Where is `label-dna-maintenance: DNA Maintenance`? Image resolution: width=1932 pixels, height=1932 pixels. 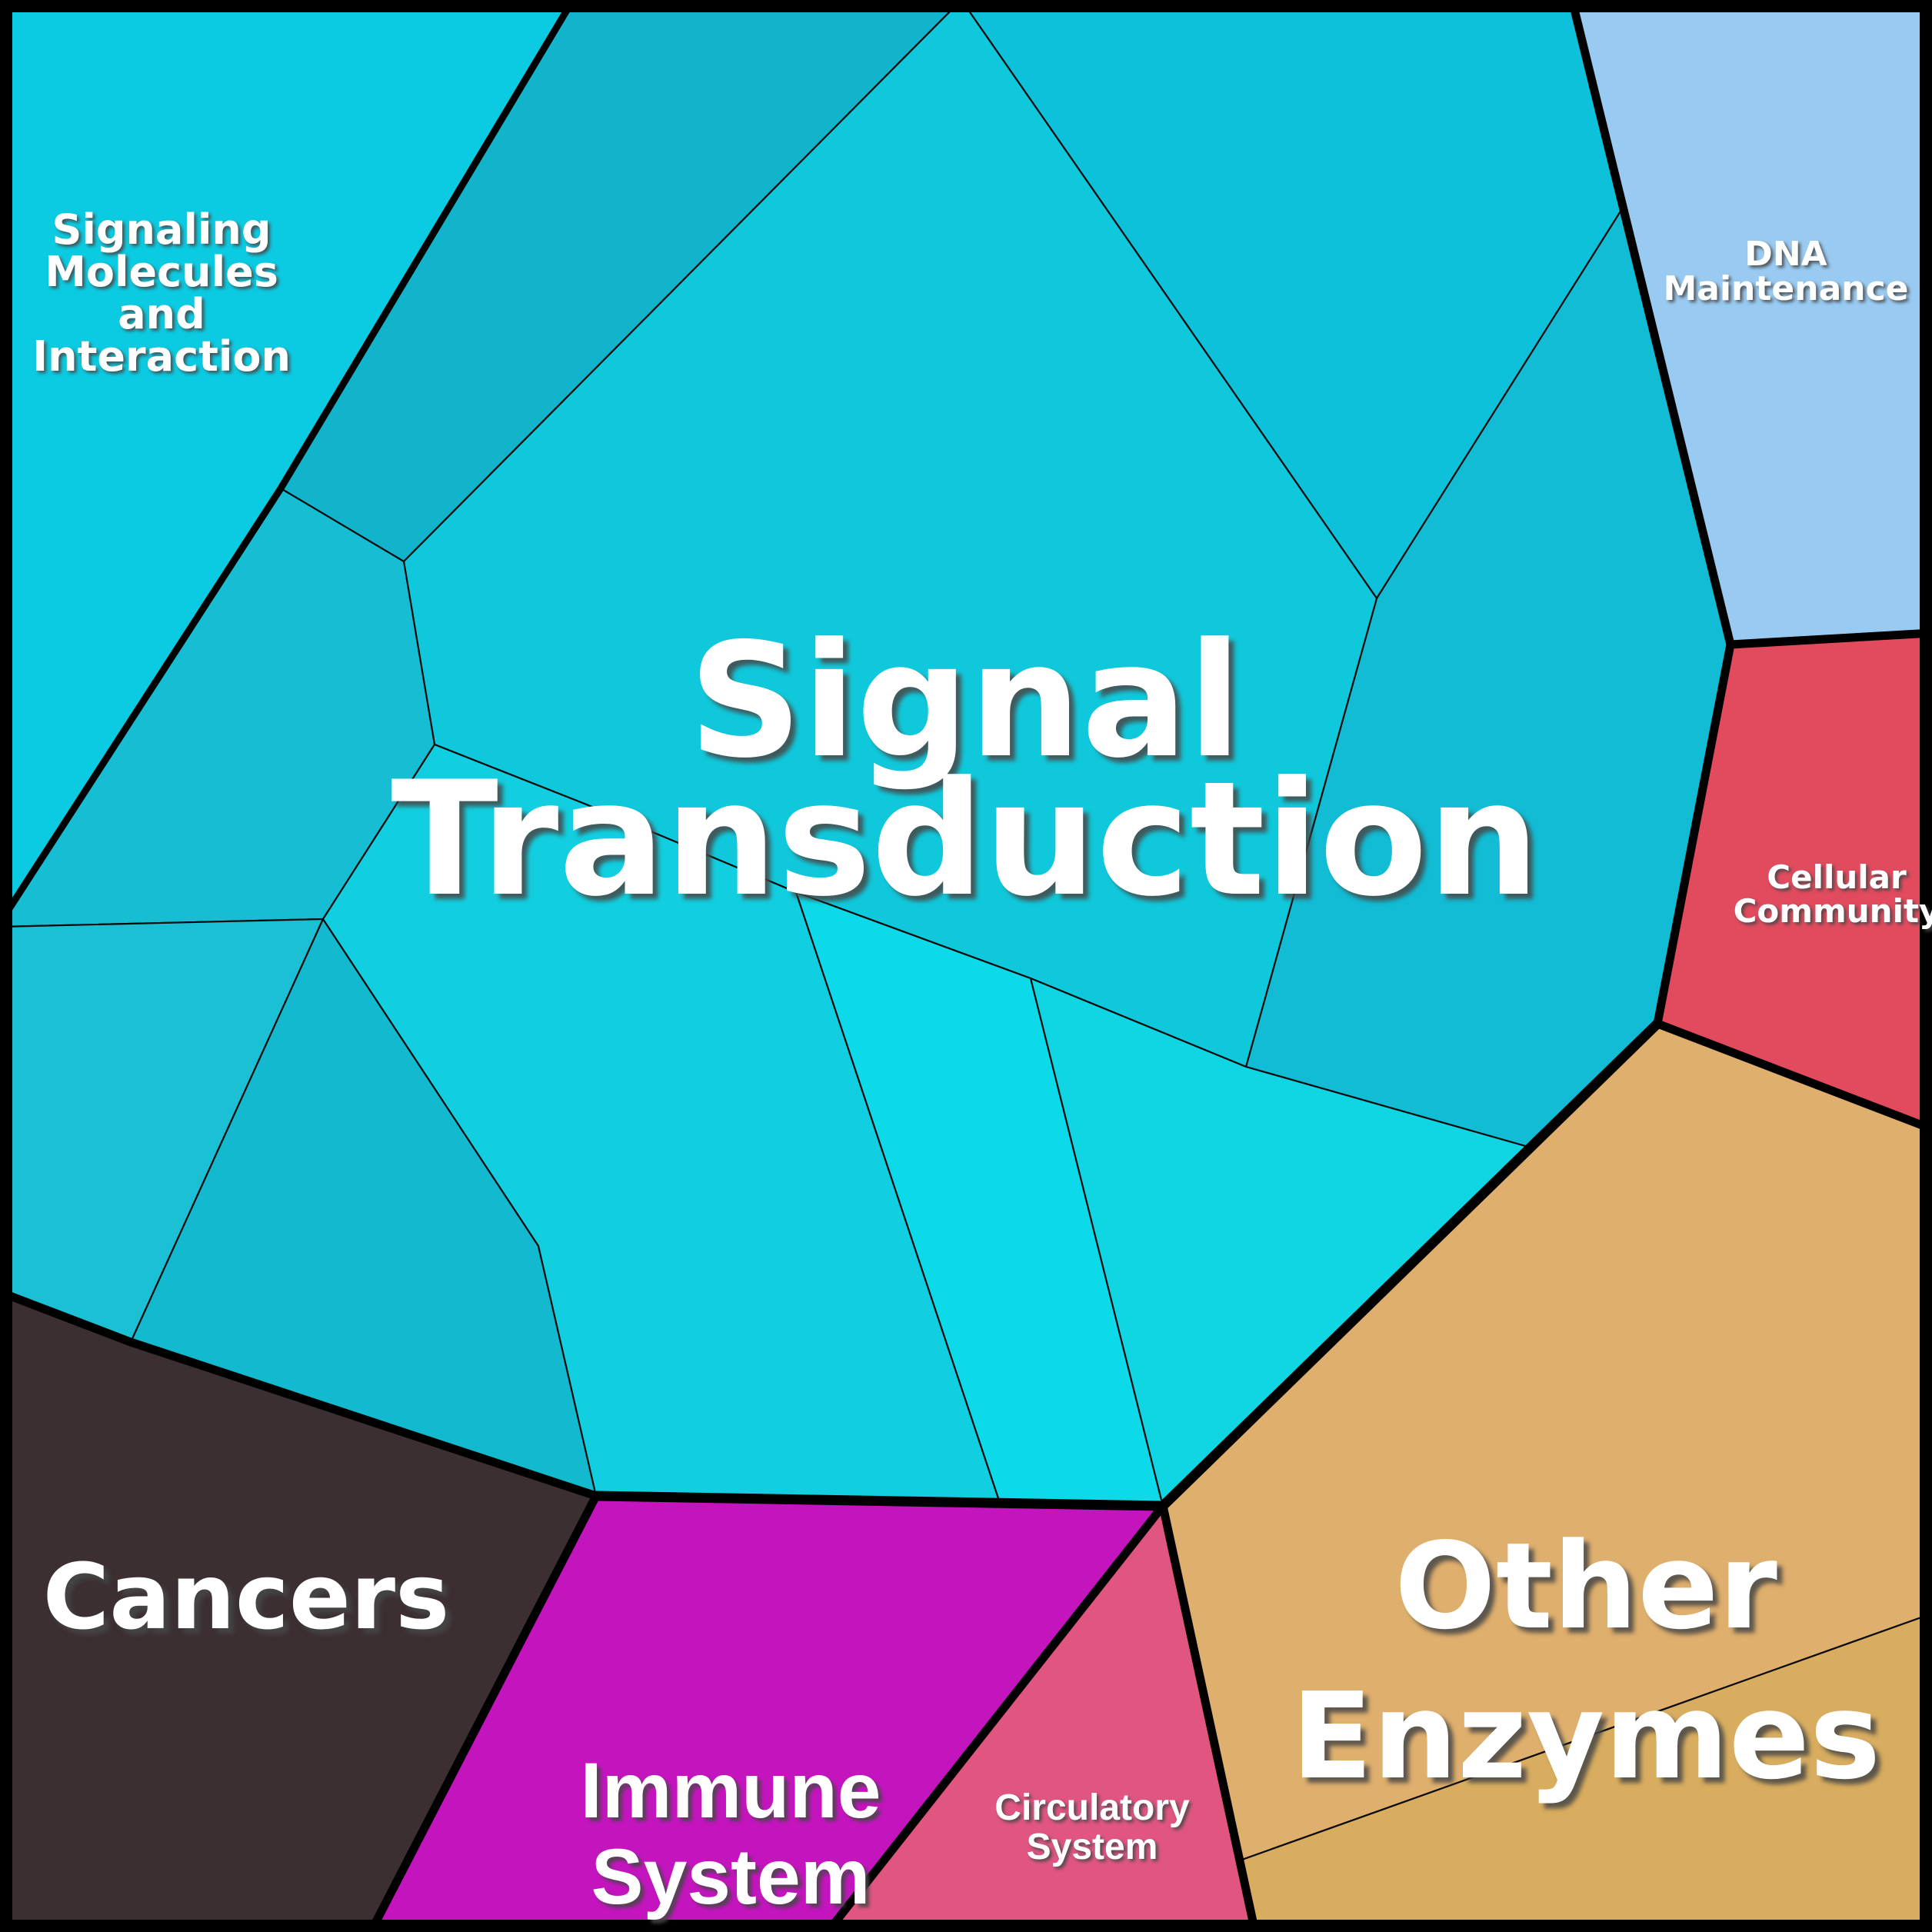
label-dna-maintenance: DNA Maintenance is located at coordinates (1785, 271).